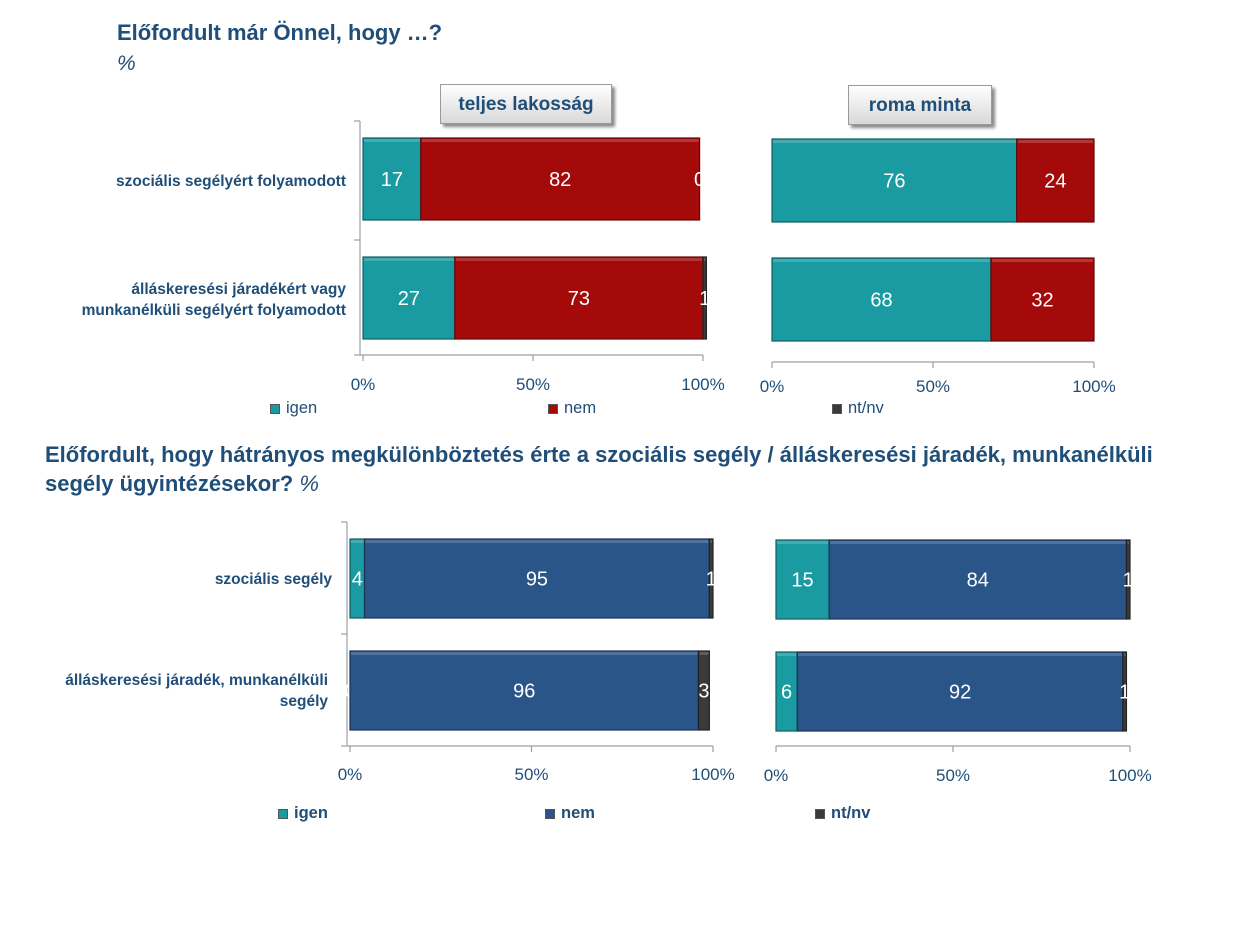 This screenshot has height=946, width=1259. Describe the element at coordinates (280, 32) in the screenshot. I see `chart1-title: Előfordult már Önnel, hogy …?` at that location.